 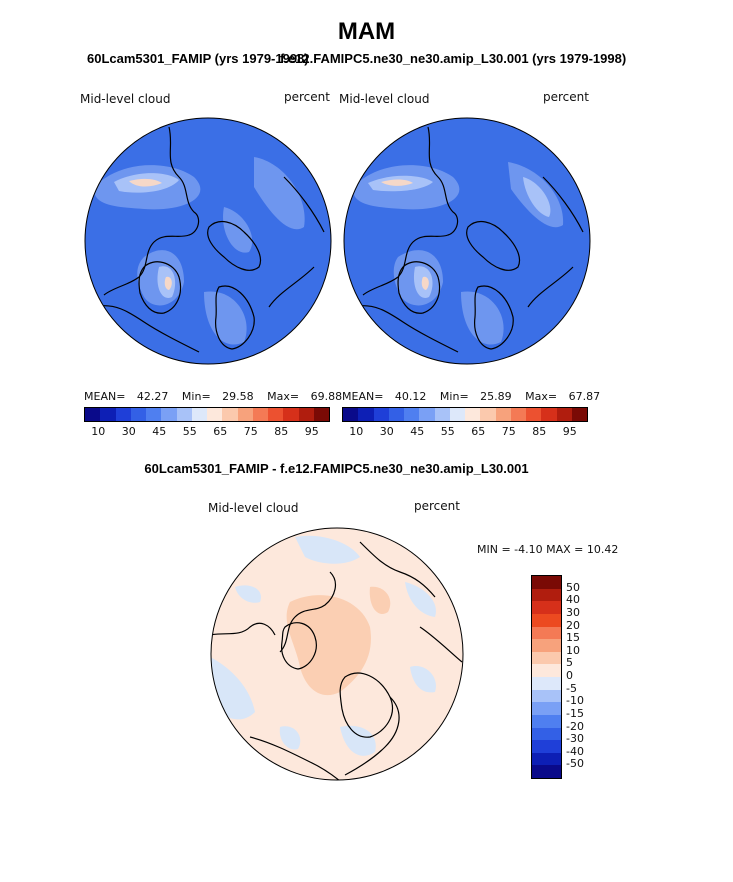 What do you see at coordinates (250, 431) in the screenshot?
I see `left-colorbar-tick-label: 75` at bounding box center [250, 431].